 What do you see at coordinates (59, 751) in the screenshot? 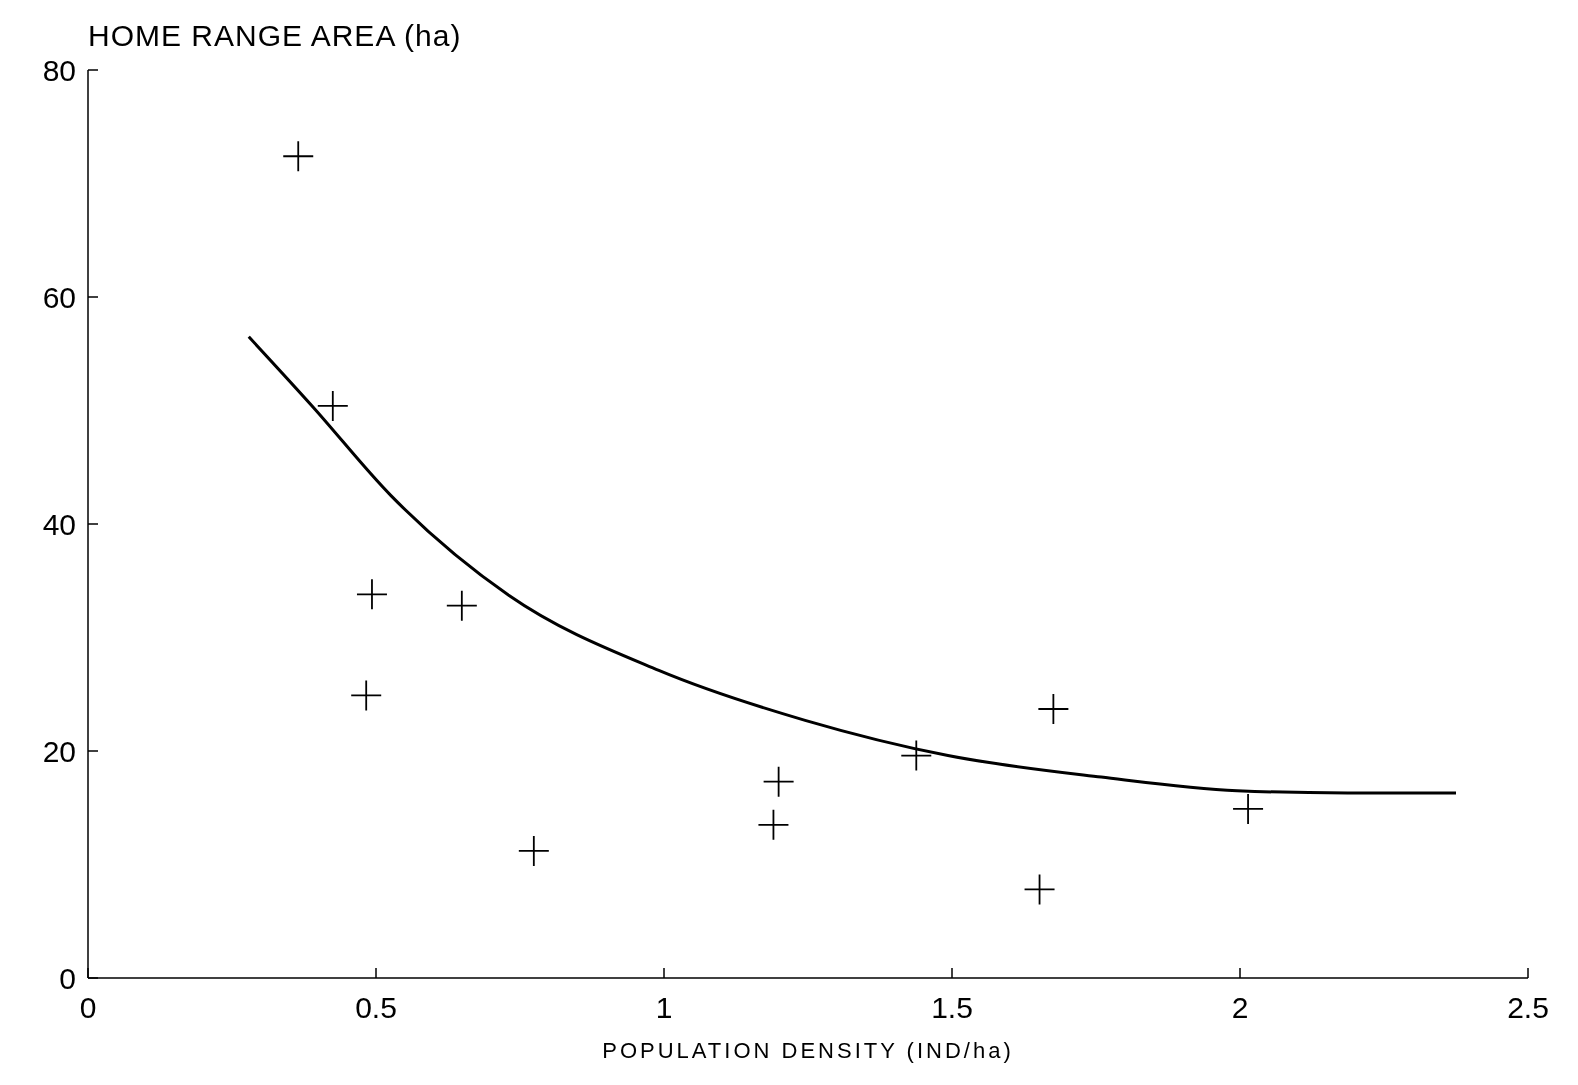
I see `y-tick-label: 20` at bounding box center [59, 751].